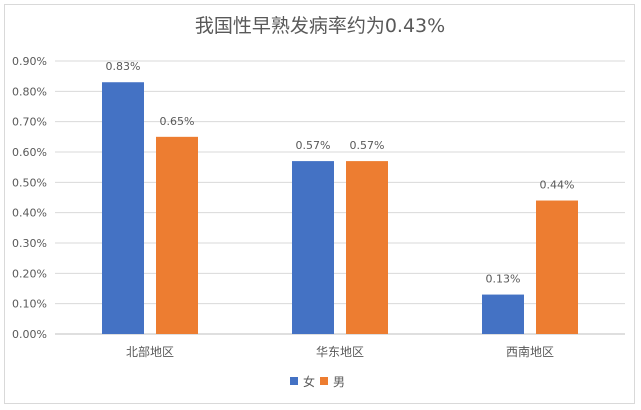  What do you see at coordinates (123, 66) in the screenshot?
I see `data-label: 0.83%` at bounding box center [123, 66].